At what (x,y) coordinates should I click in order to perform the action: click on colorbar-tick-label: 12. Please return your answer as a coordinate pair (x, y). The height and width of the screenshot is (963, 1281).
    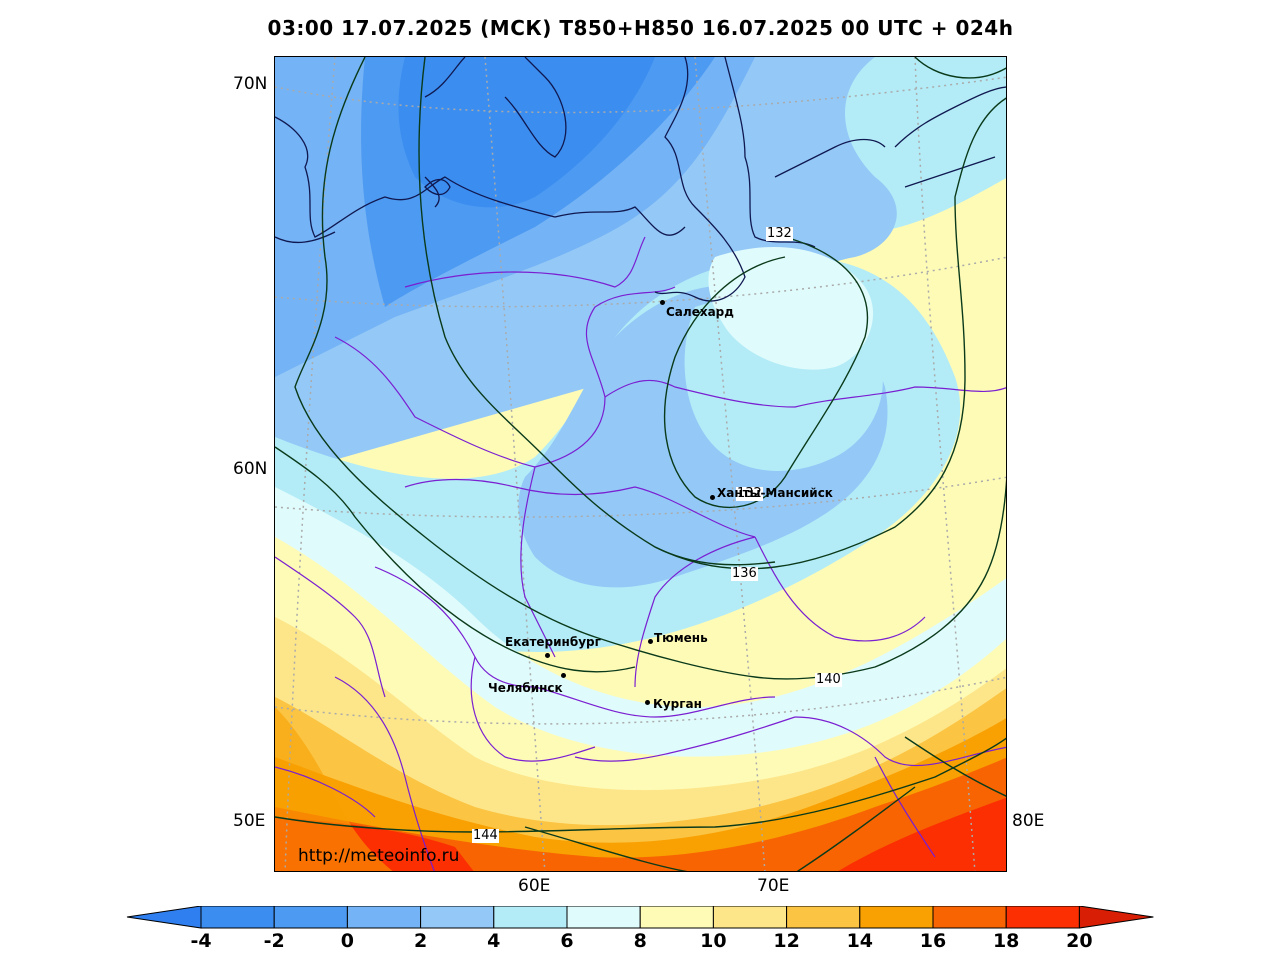
    Looking at the image, I should click on (786, 941).